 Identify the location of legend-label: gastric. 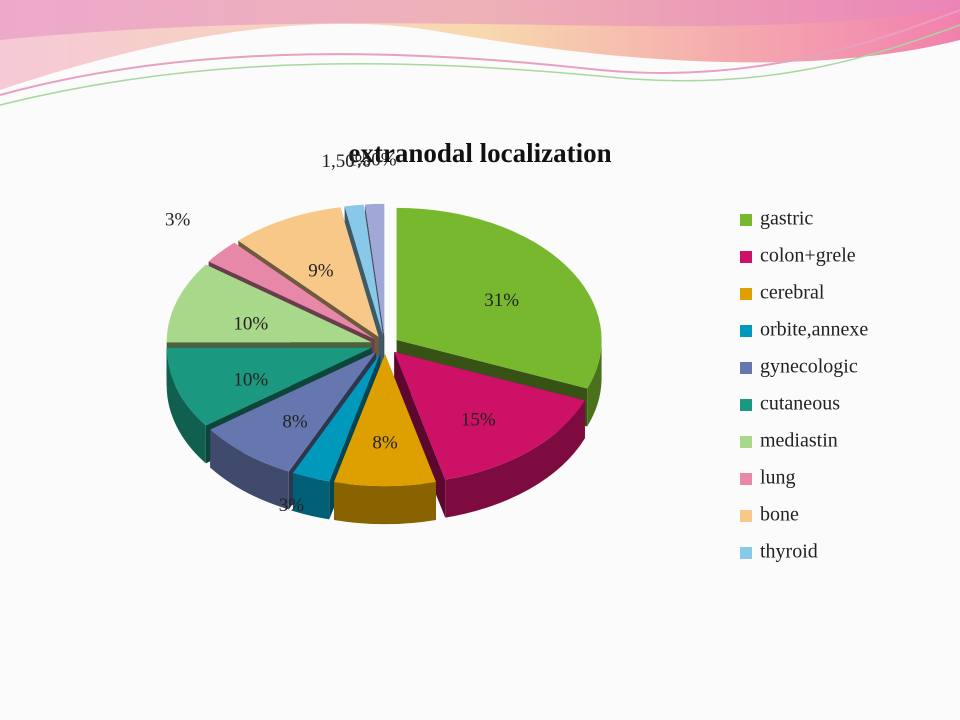
(786, 219).